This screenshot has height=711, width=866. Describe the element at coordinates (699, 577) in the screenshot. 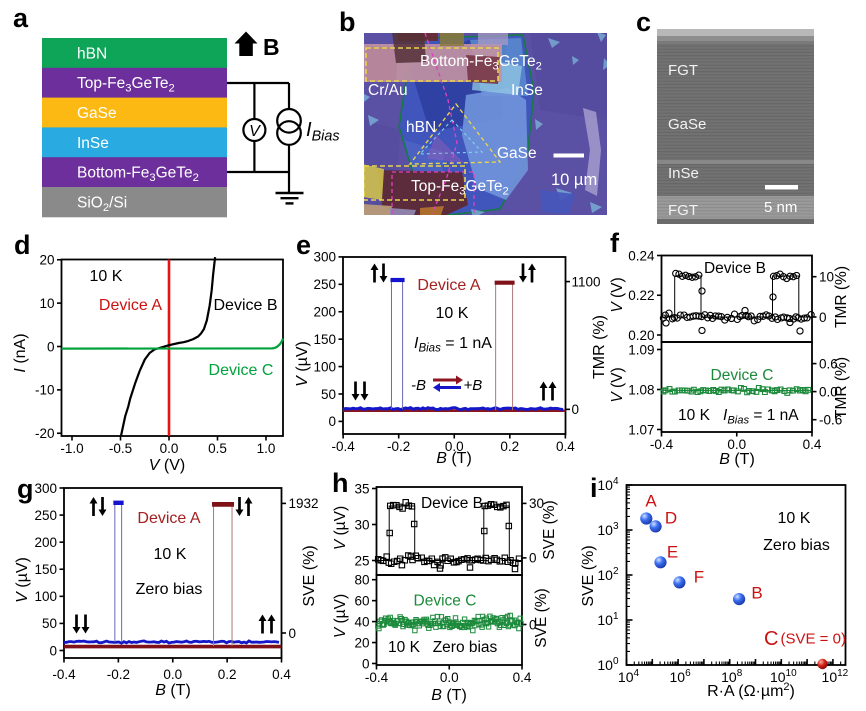

I see `svg-text: F` at that location.